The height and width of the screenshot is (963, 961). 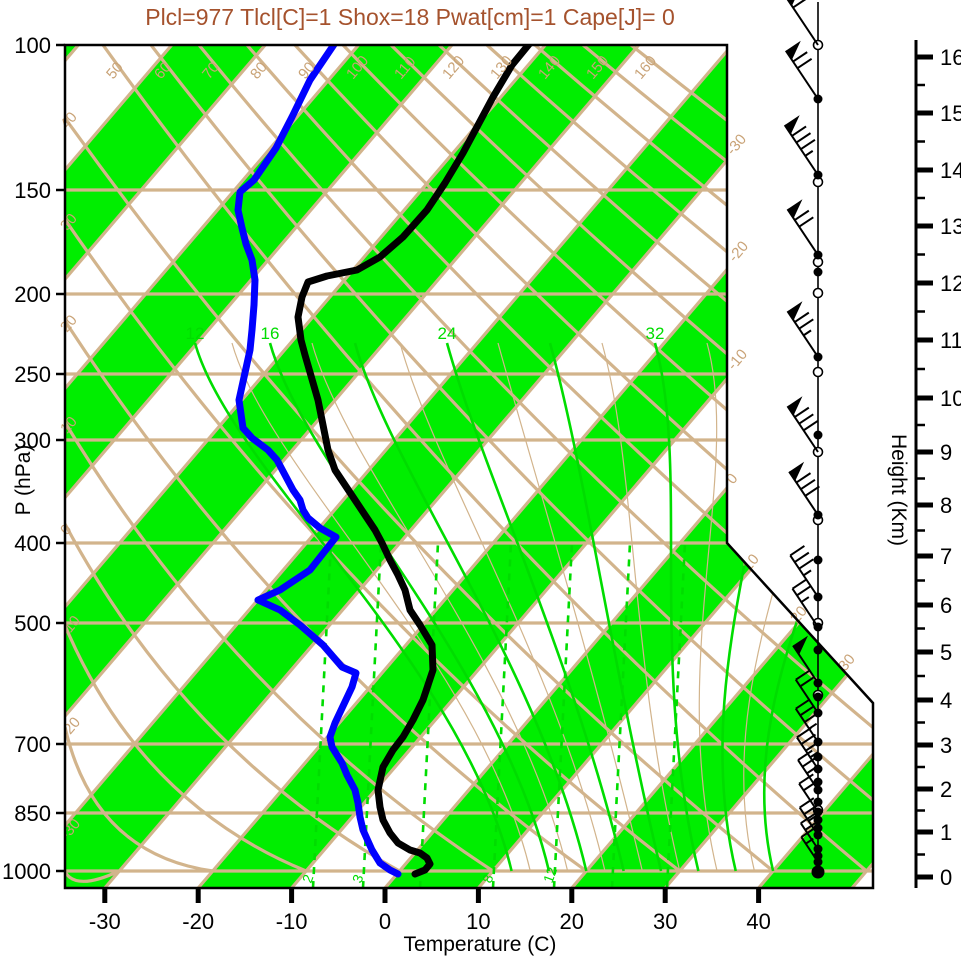 What do you see at coordinates (32, 623) in the screenshot?
I see `pressure-tick-label: 500` at bounding box center [32, 623].